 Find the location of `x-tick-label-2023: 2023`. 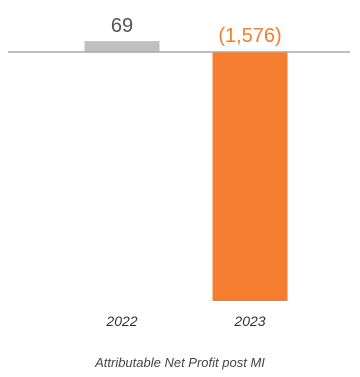

x-tick-label-2023: 2023 is located at coordinates (249, 321).